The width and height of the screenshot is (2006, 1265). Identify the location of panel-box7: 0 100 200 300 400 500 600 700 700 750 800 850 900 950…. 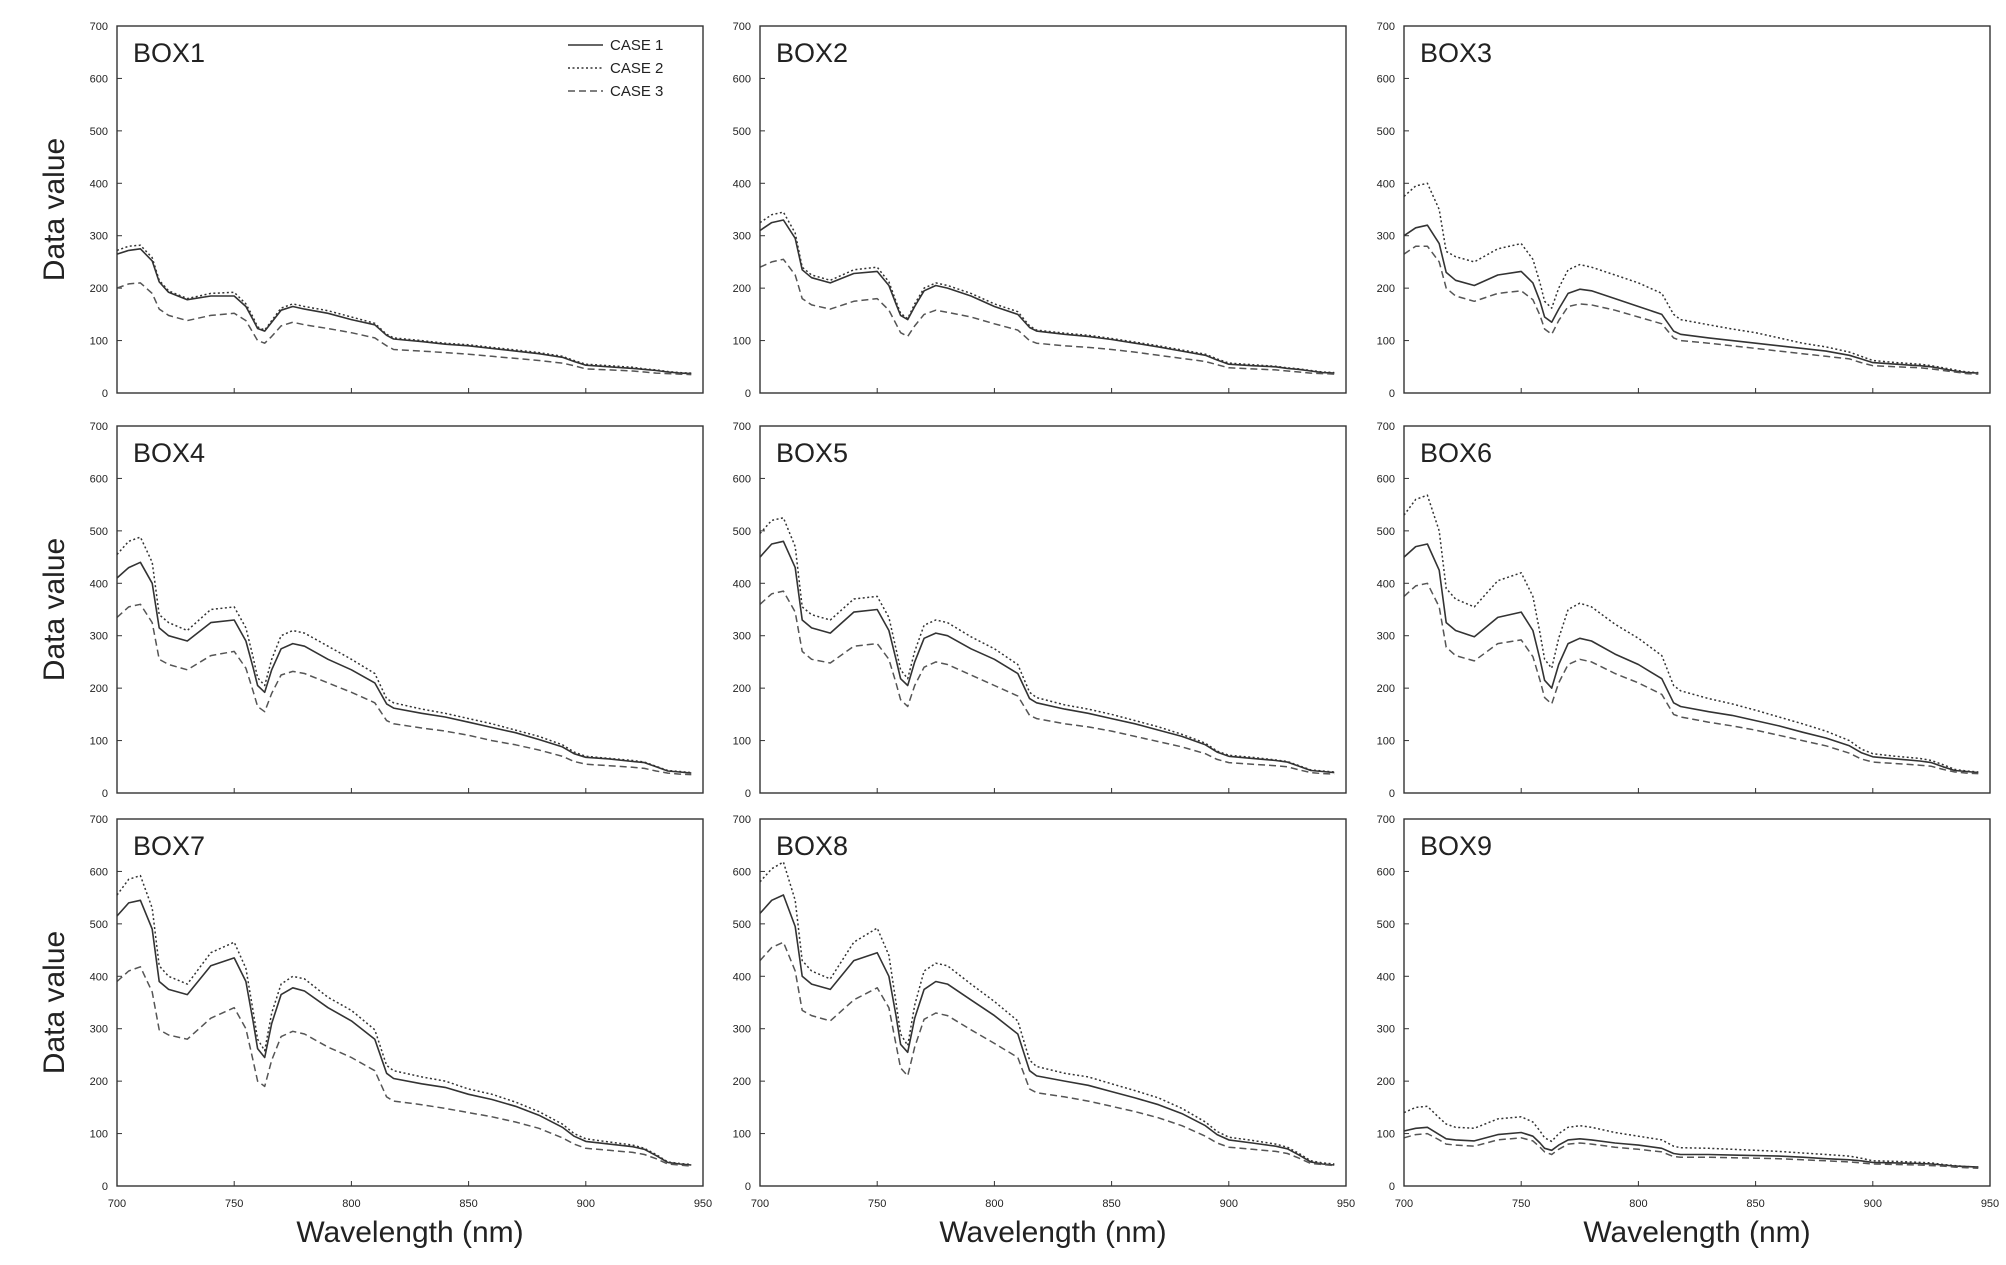
(375, 1031).